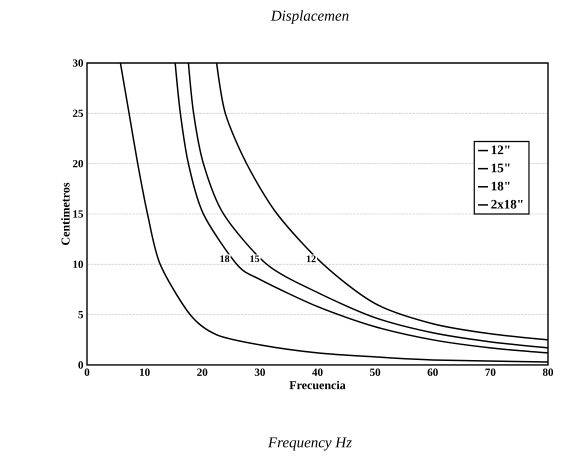 The width and height of the screenshot is (568, 468). What do you see at coordinates (81, 365) in the screenshot?
I see `y-tick-label: 0` at bounding box center [81, 365].